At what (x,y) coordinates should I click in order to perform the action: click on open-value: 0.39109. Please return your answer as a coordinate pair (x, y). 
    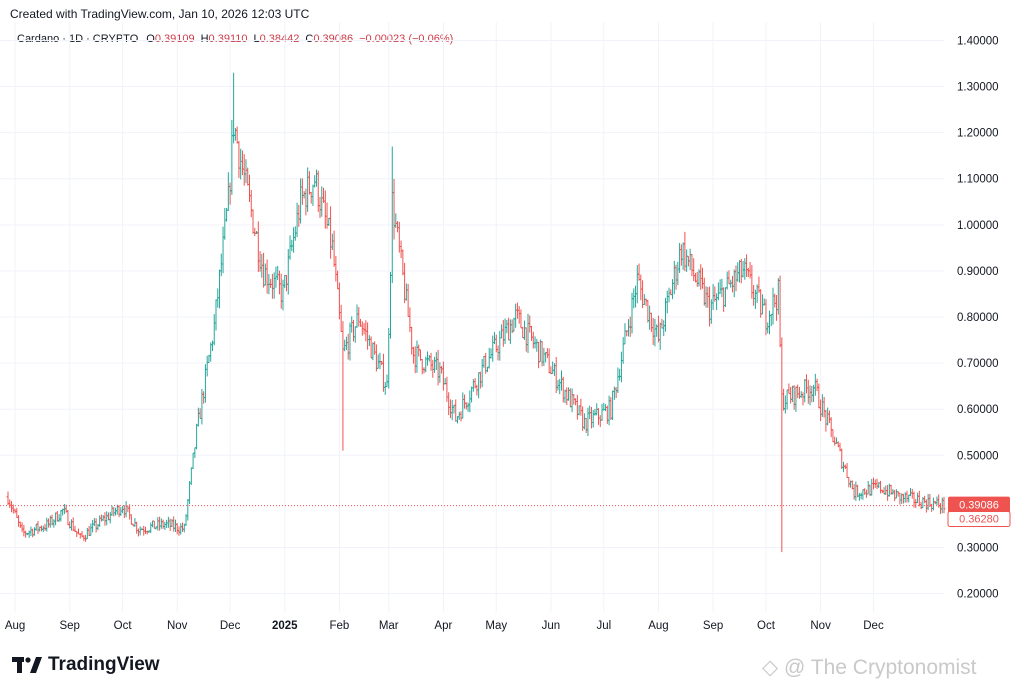
    Looking at the image, I should click on (174, 39).